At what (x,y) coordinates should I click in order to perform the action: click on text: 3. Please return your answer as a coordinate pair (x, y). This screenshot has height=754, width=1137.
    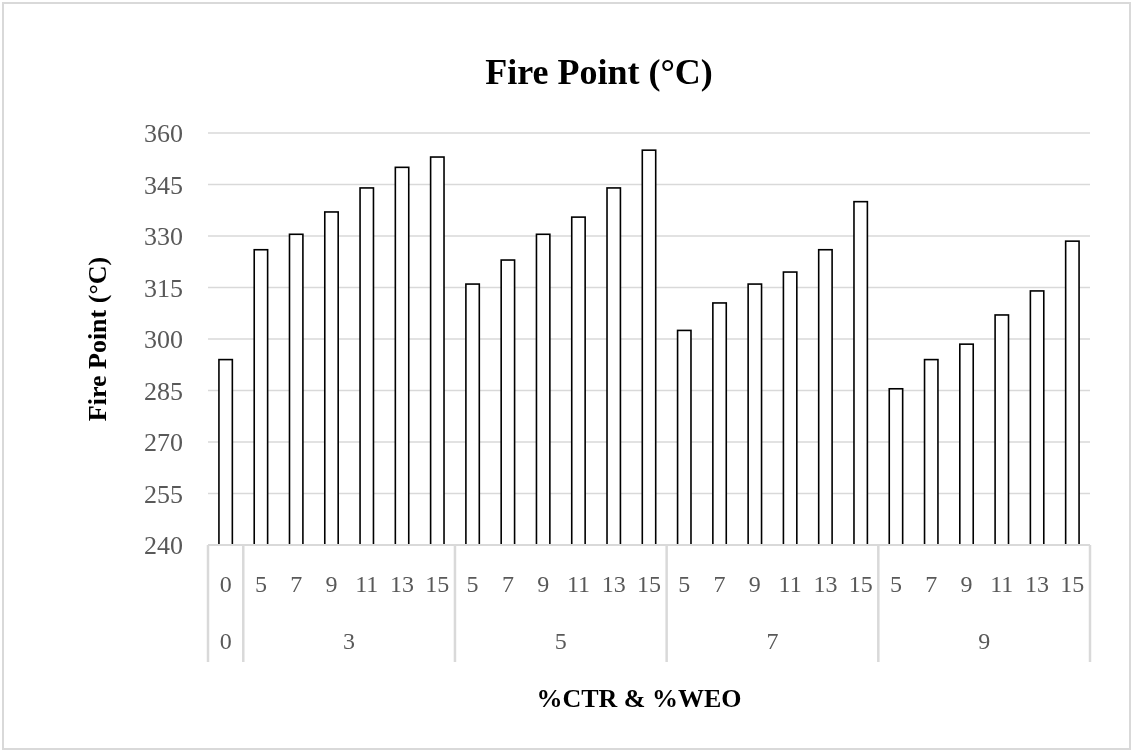
    Looking at the image, I should click on (349, 641).